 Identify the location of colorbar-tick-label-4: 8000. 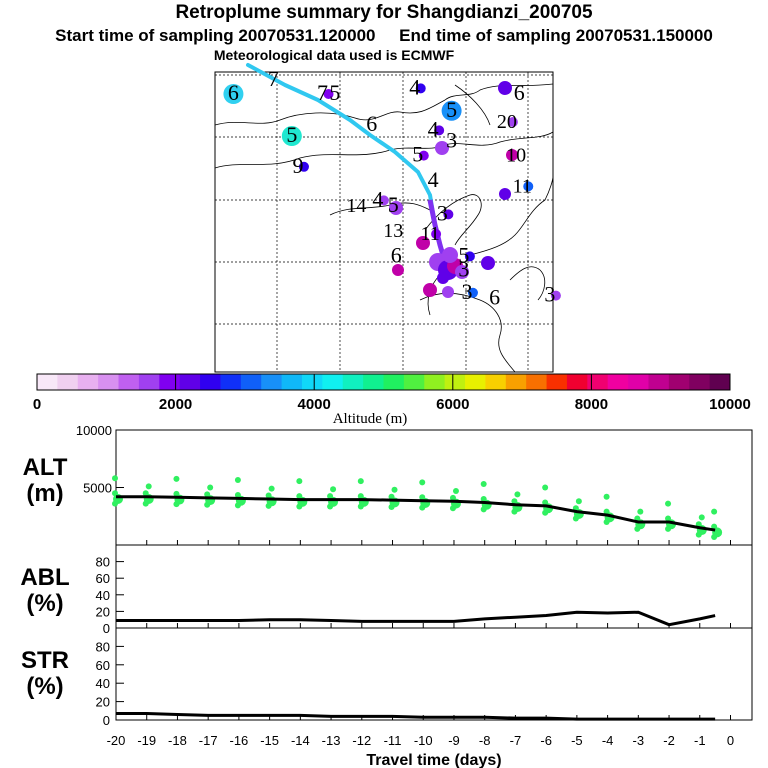
(591, 404).